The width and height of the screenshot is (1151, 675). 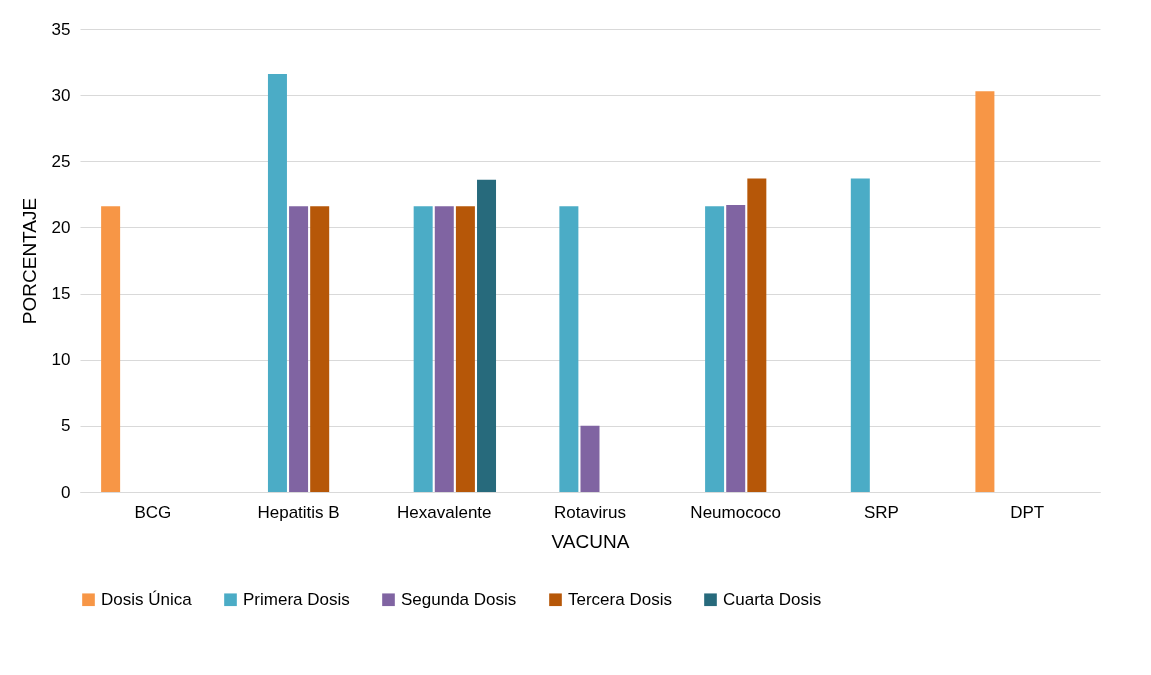 What do you see at coordinates (66, 492) in the screenshot?
I see `y-tick-label: 0` at bounding box center [66, 492].